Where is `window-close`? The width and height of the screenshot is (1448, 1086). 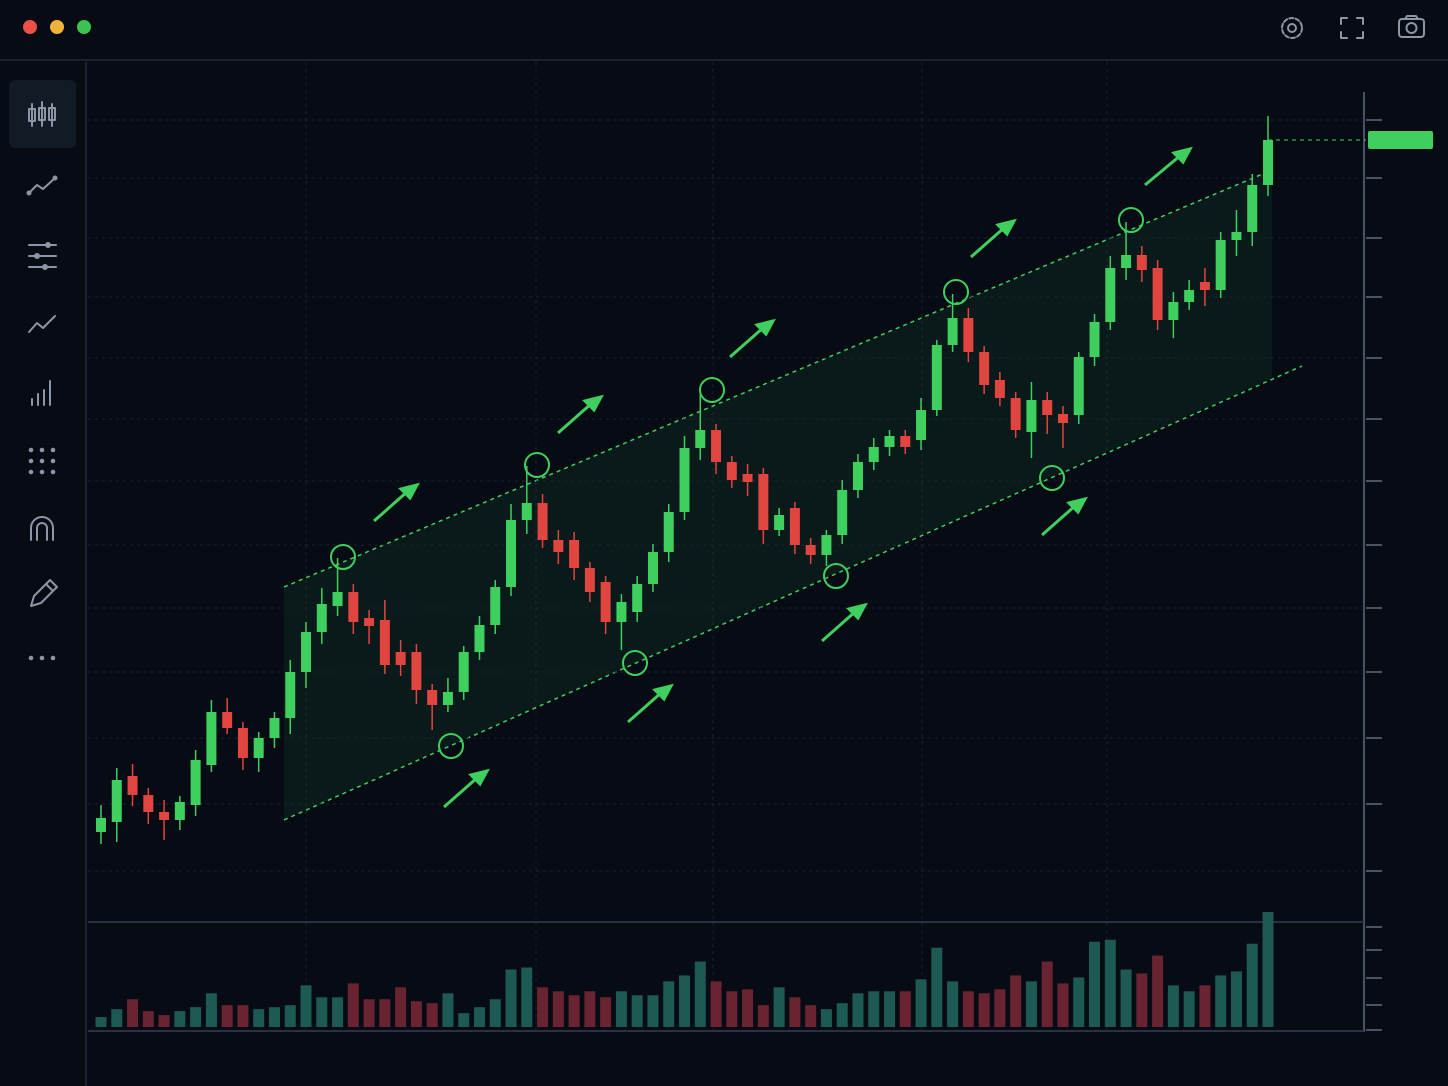
window-close is located at coordinates (30, 27).